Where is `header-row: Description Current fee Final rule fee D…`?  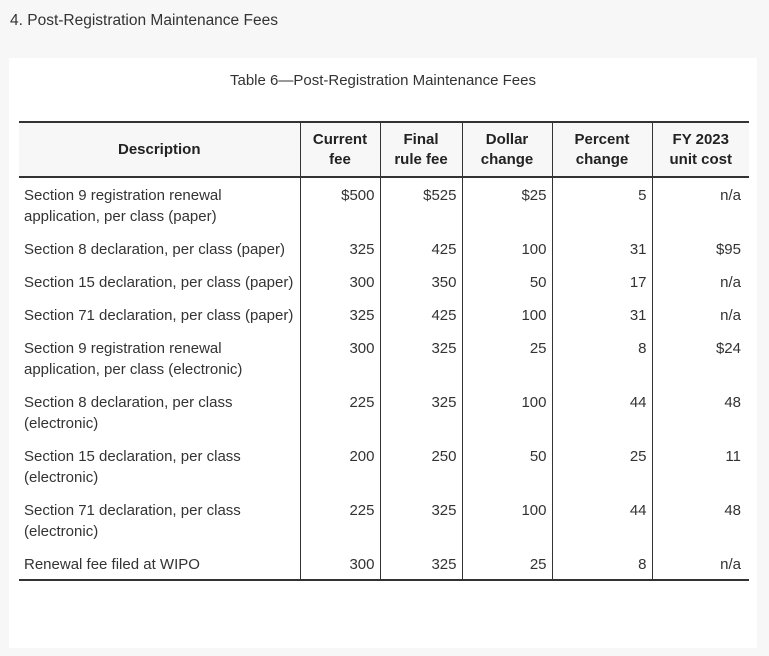 header-row: Description Current fee Final rule fee D… is located at coordinates (384, 149).